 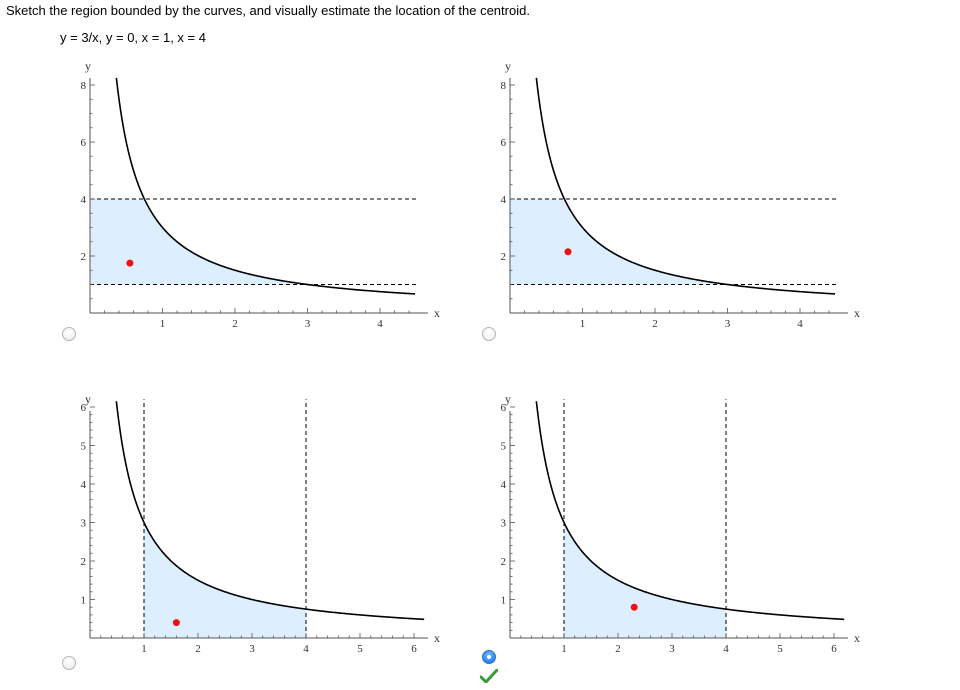 I want to click on option-4-radio, so click(x=489, y=657).